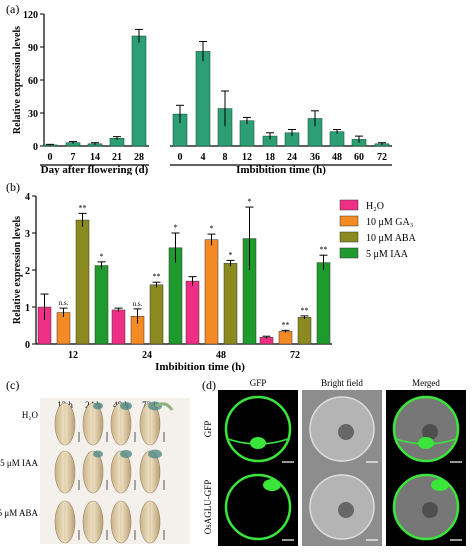 Image resolution: width=474 pixels, height=553 pixels. Describe the element at coordinates (258, 383) in the screenshot. I see `column-label: GFP` at that location.